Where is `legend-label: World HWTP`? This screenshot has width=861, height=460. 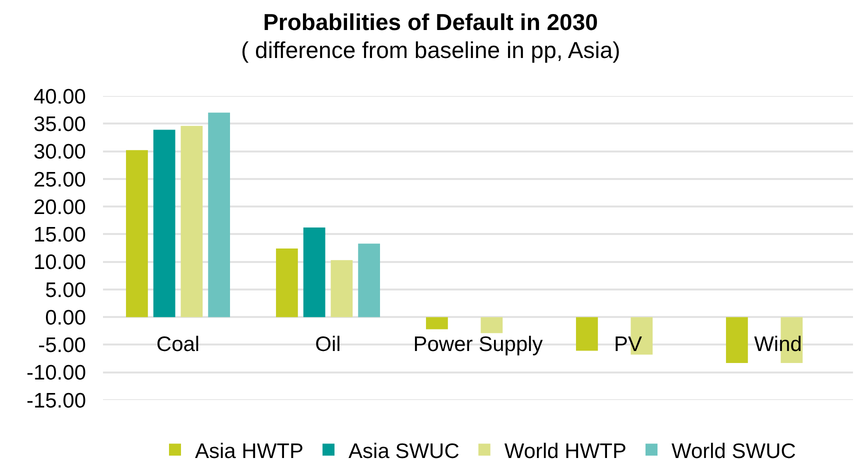 legend-label: World HWTP is located at coordinates (565, 450).